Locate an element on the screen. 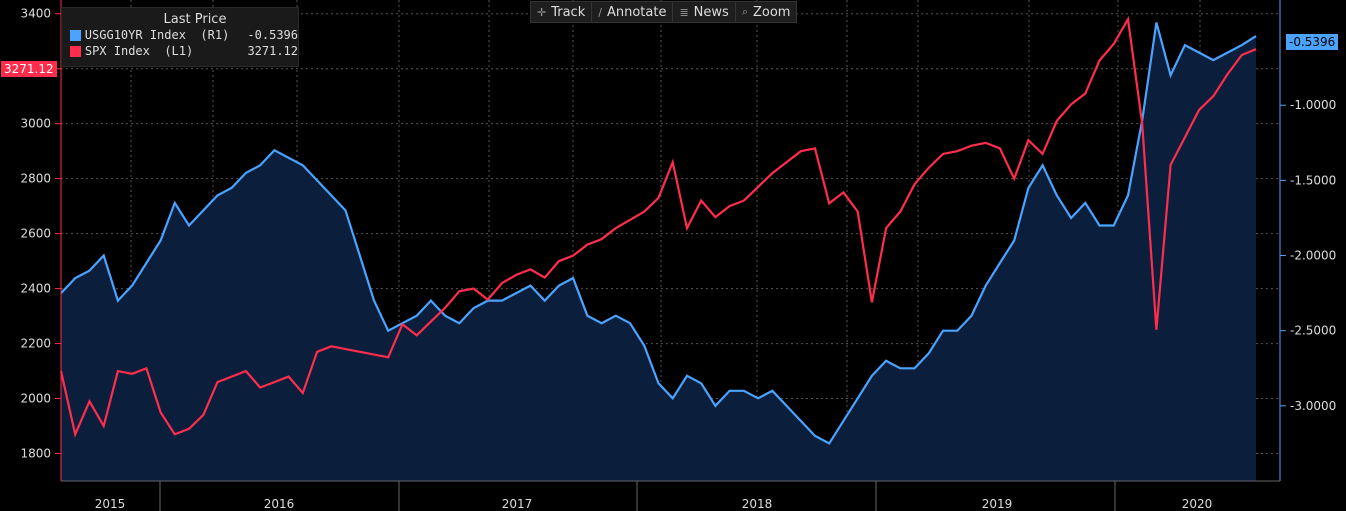 Image resolution: width=1346 pixels, height=511 pixels. left-tick-label: 2600 is located at coordinates (35, 234).